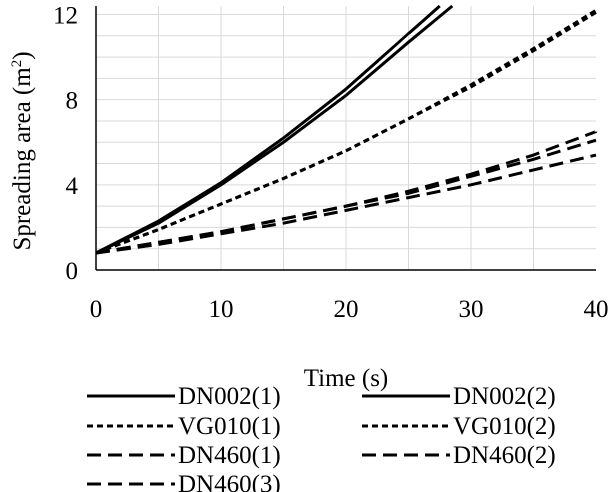 The image size is (613, 492). I want to click on legend-label: VG010(1), so click(229, 426).